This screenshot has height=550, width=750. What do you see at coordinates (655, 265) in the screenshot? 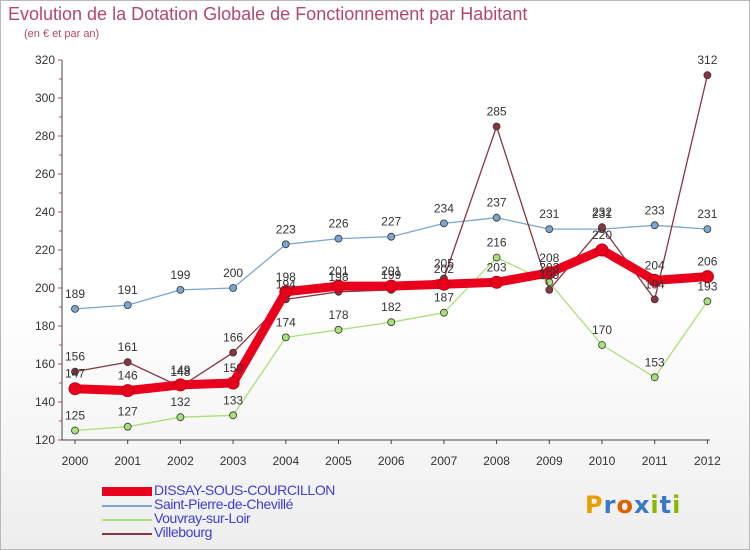
I see `data-label: 204` at bounding box center [655, 265].